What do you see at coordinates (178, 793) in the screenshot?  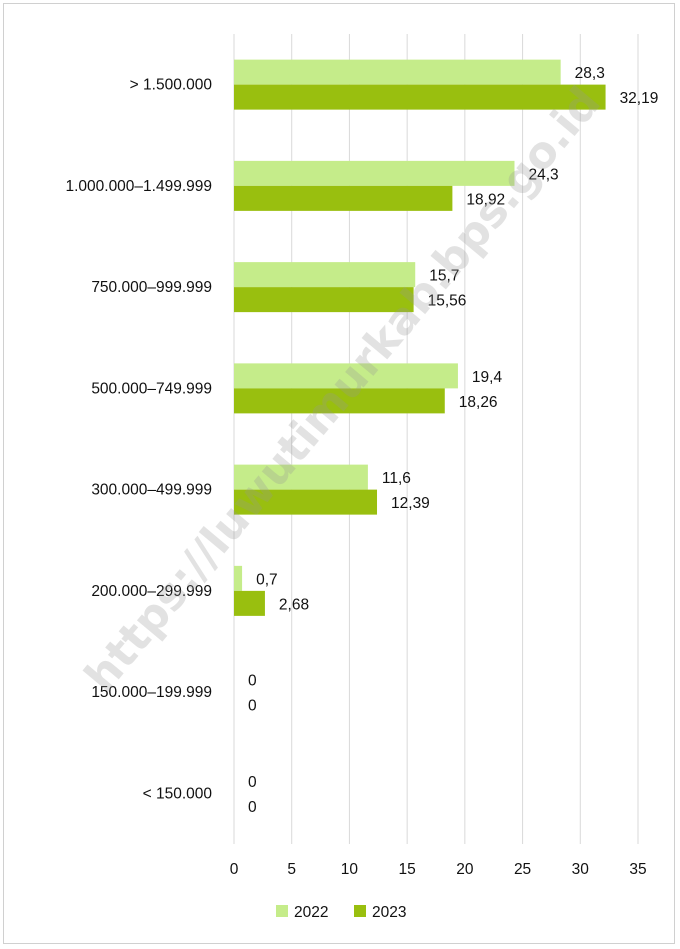 I see `category-label: < 150.000` at bounding box center [178, 793].